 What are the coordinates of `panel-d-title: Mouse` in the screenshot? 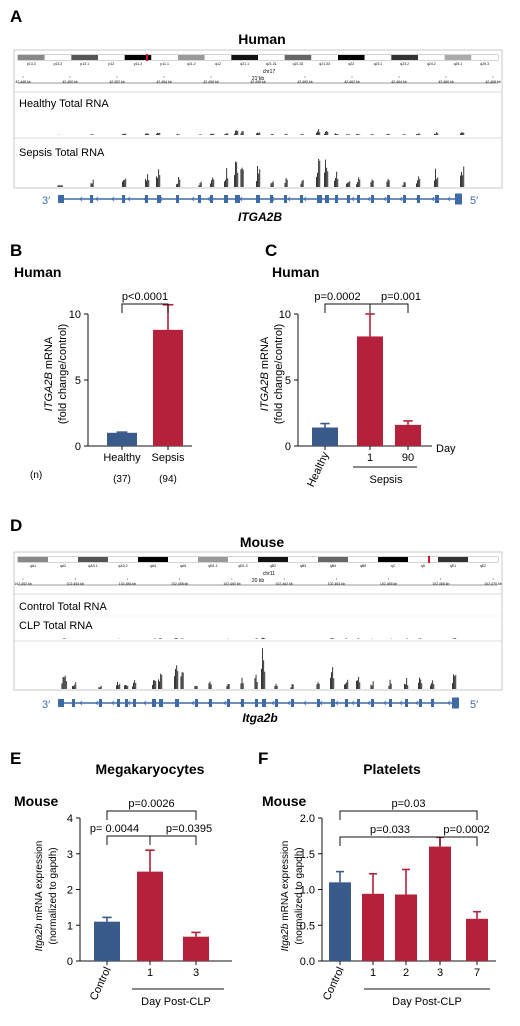 It's located at (262, 542).